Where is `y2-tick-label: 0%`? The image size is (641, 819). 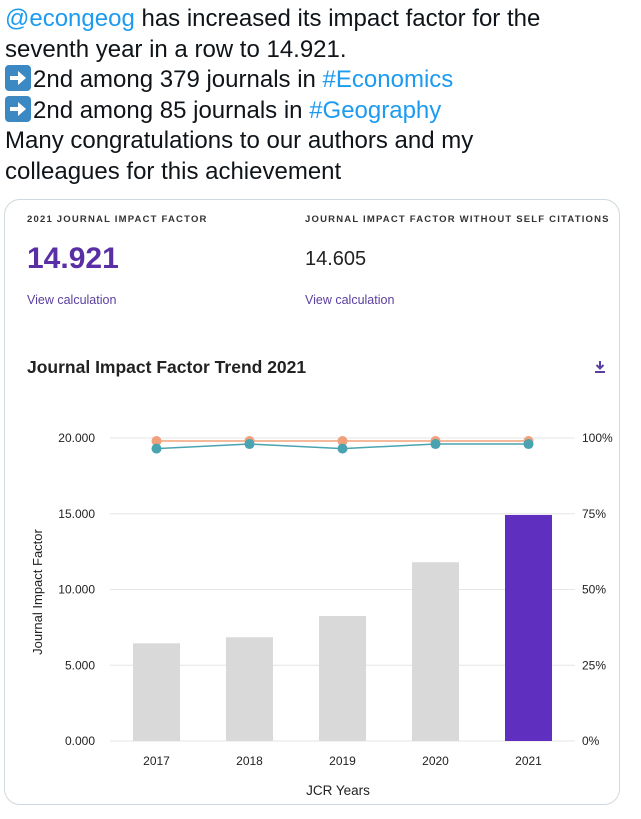 y2-tick-label: 0% is located at coordinates (591, 741).